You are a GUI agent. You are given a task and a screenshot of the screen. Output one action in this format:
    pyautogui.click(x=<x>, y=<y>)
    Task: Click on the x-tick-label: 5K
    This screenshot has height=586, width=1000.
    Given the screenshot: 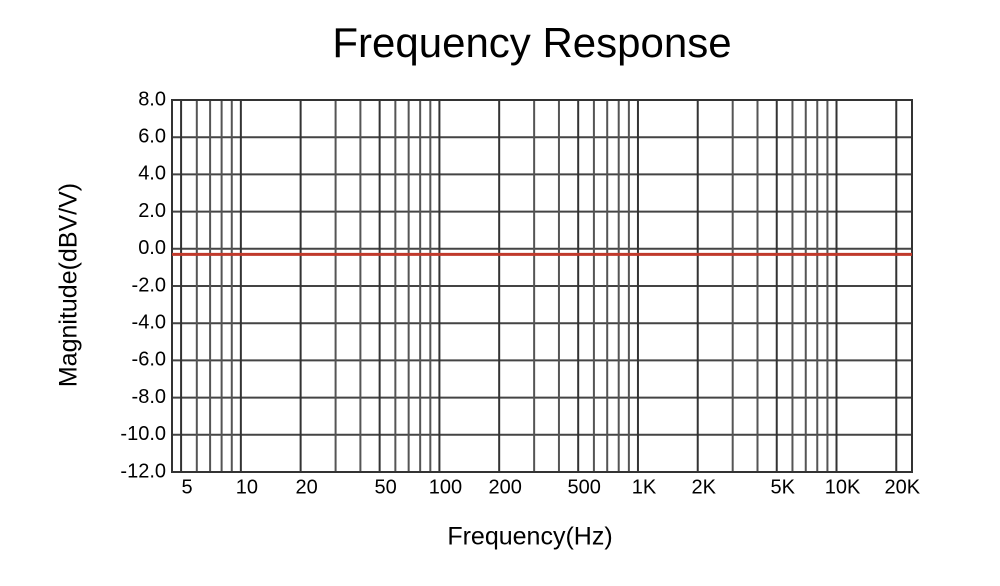 What is the action you would take?
    pyautogui.click(x=783, y=487)
    